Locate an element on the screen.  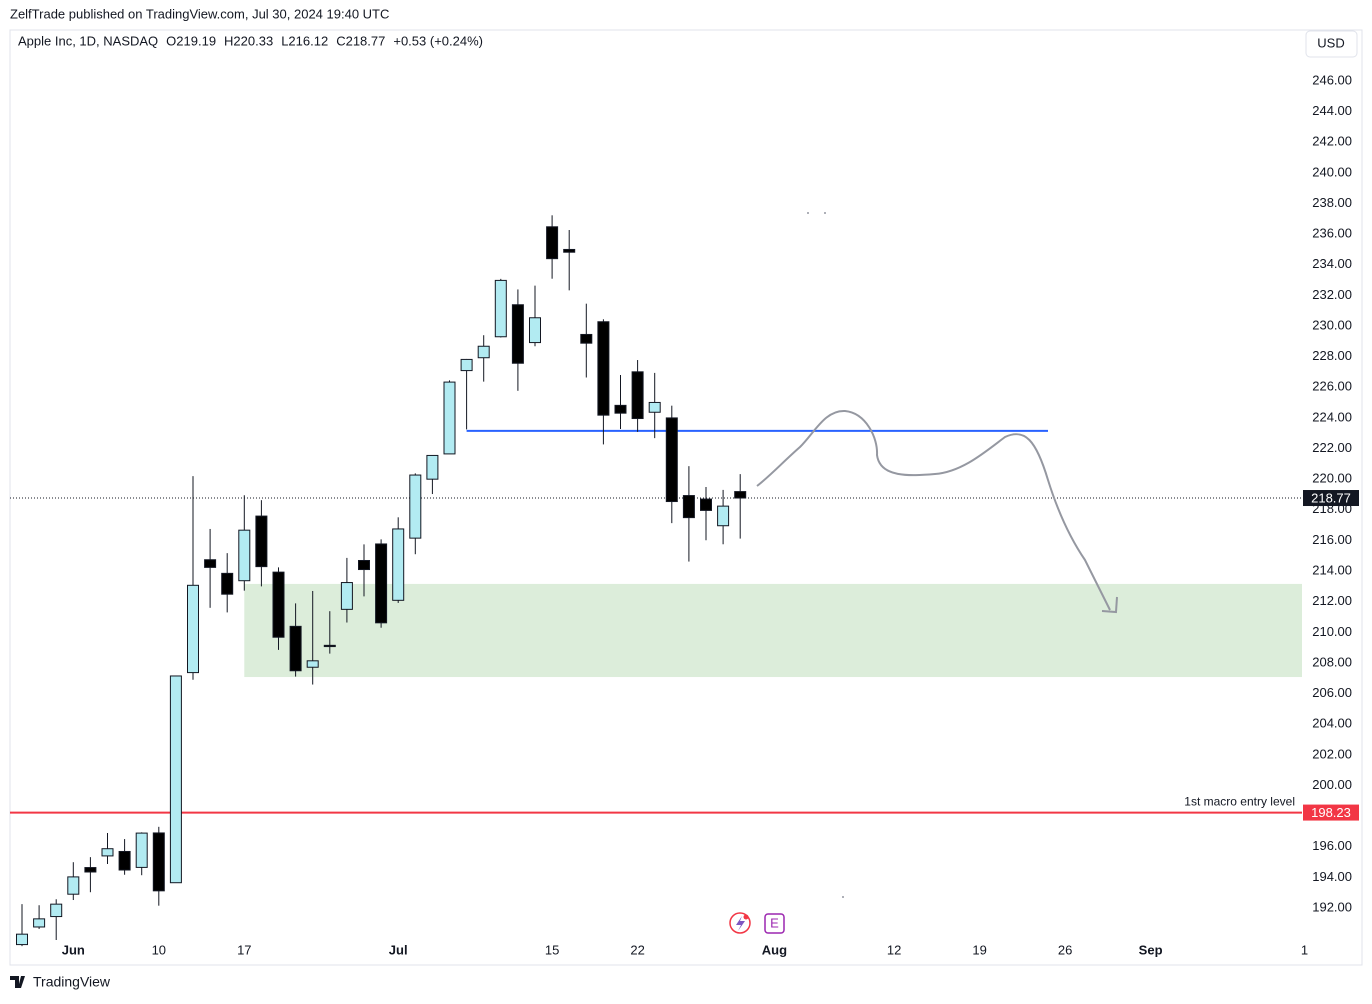
symbol: Apple Inc, 1D, NASDAQ is located at coordinates (88, 40).